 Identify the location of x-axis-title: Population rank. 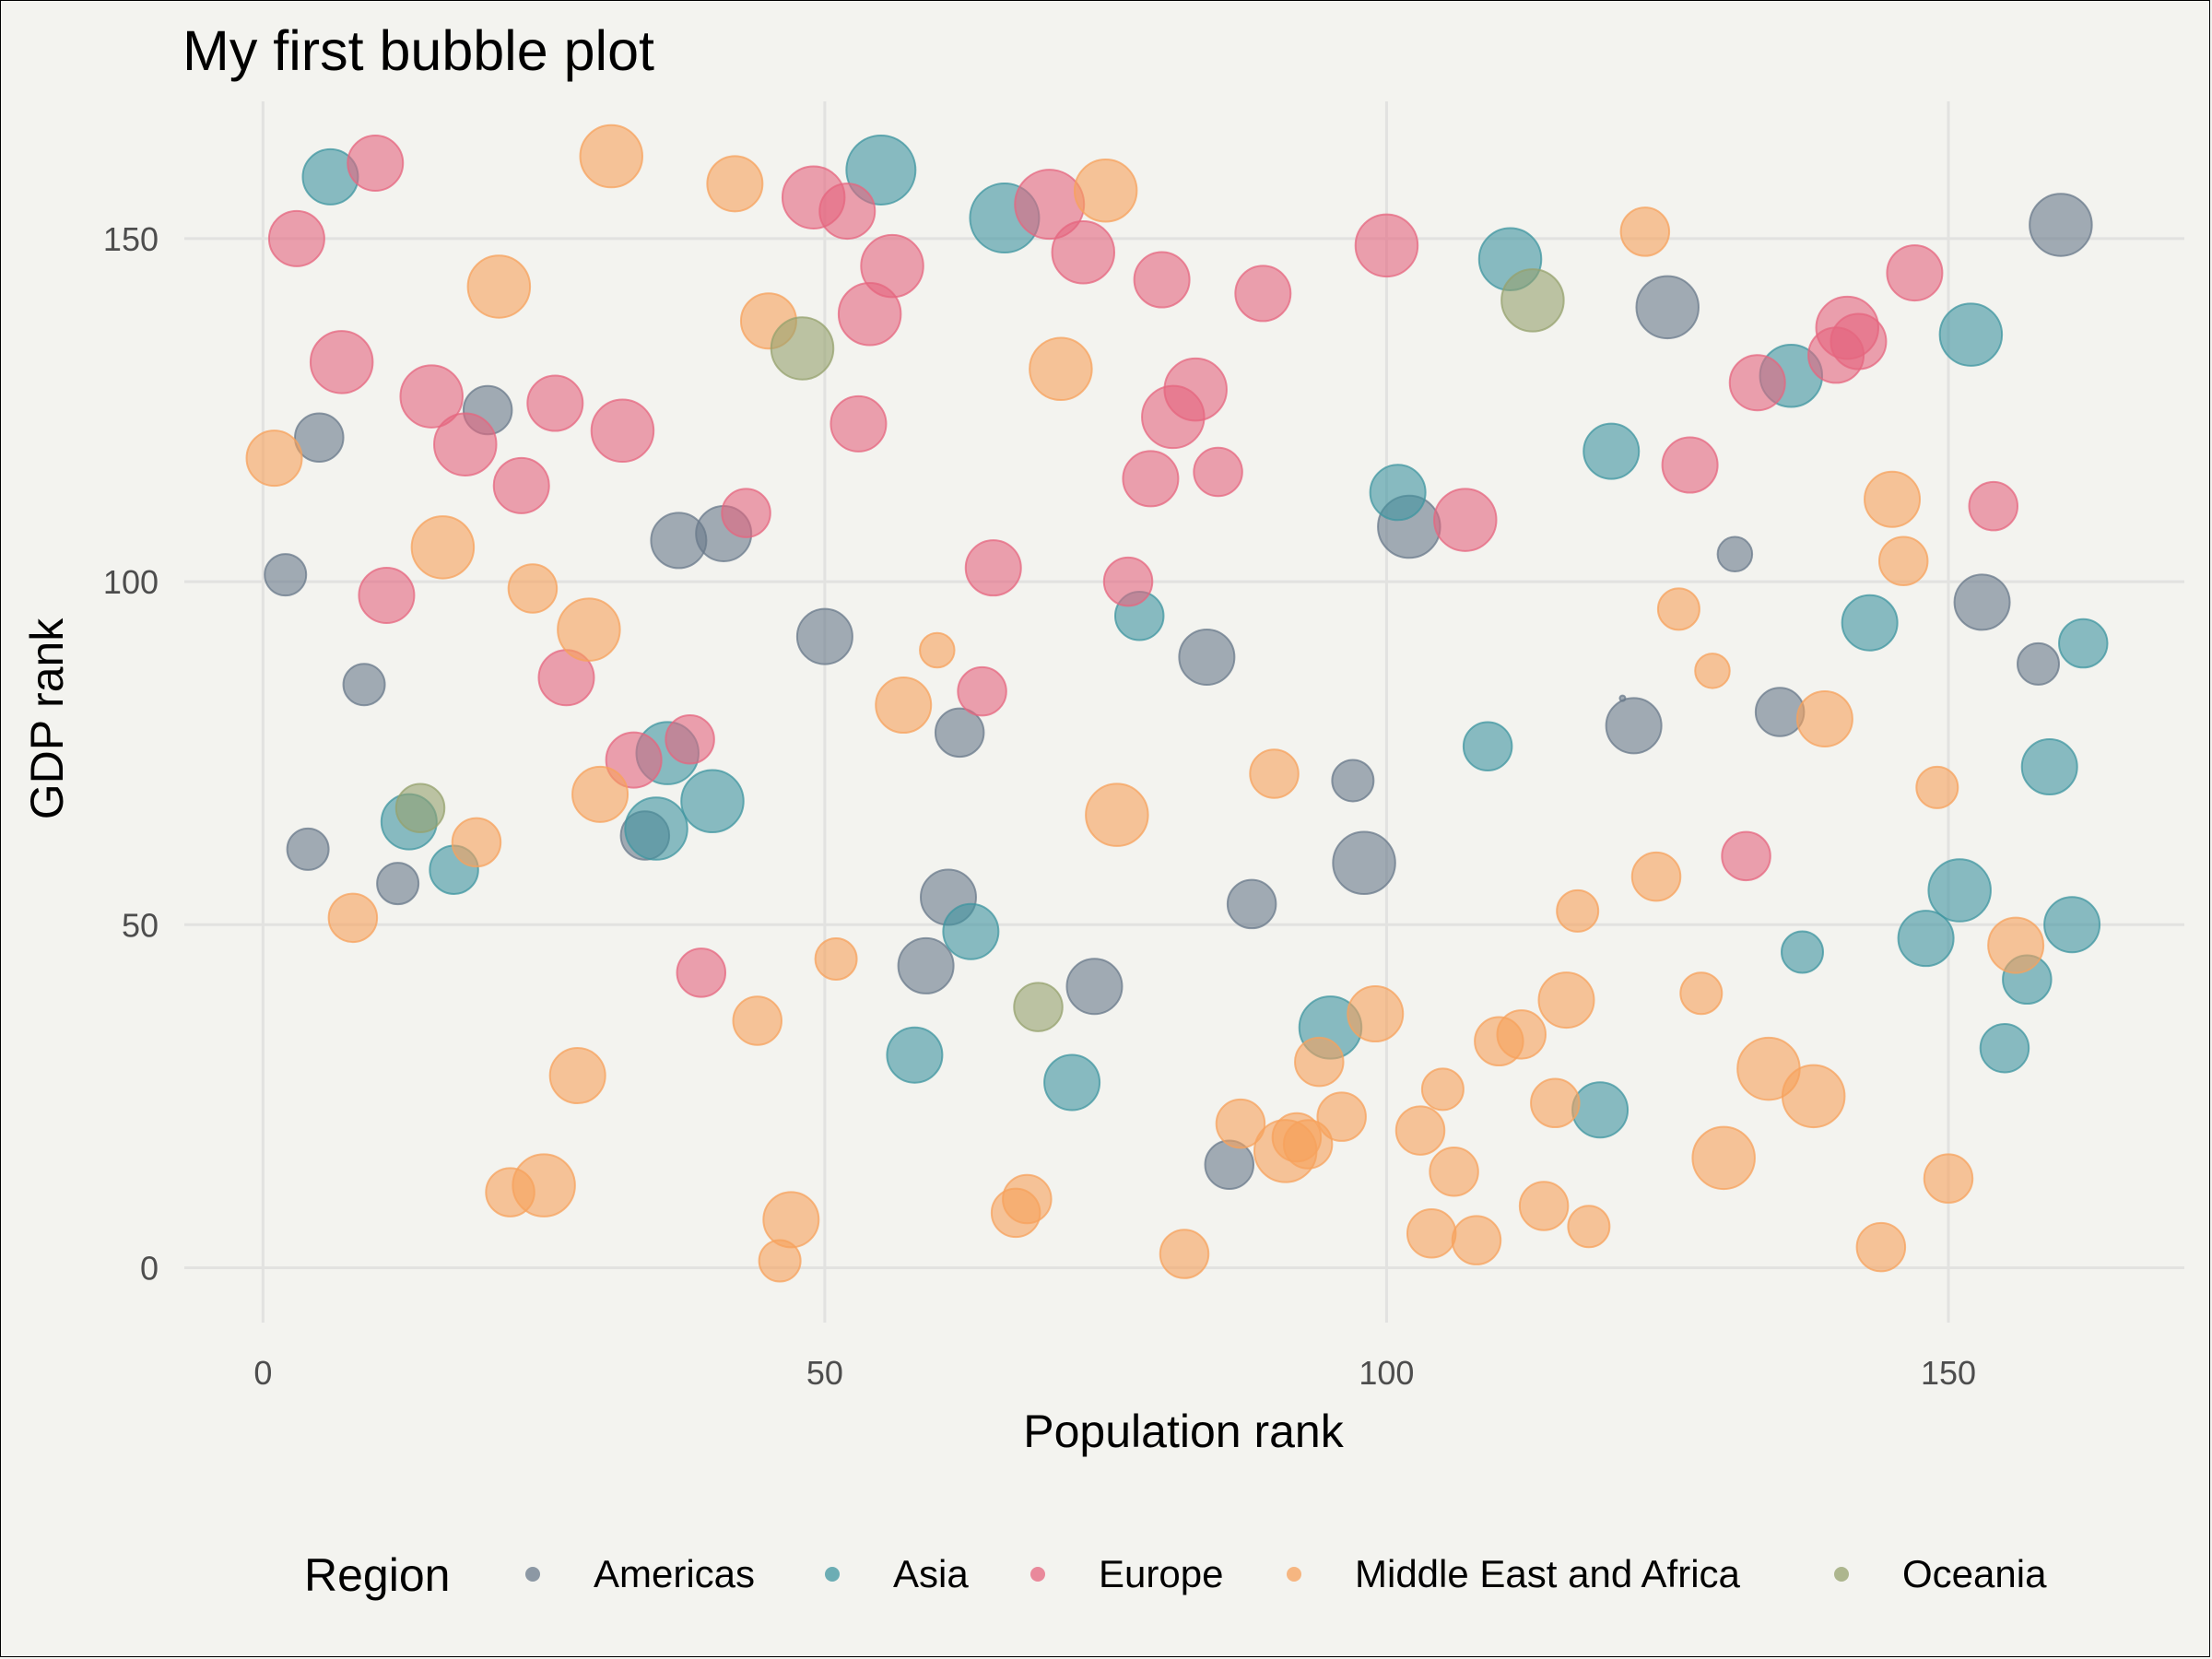
(1183, 1431).